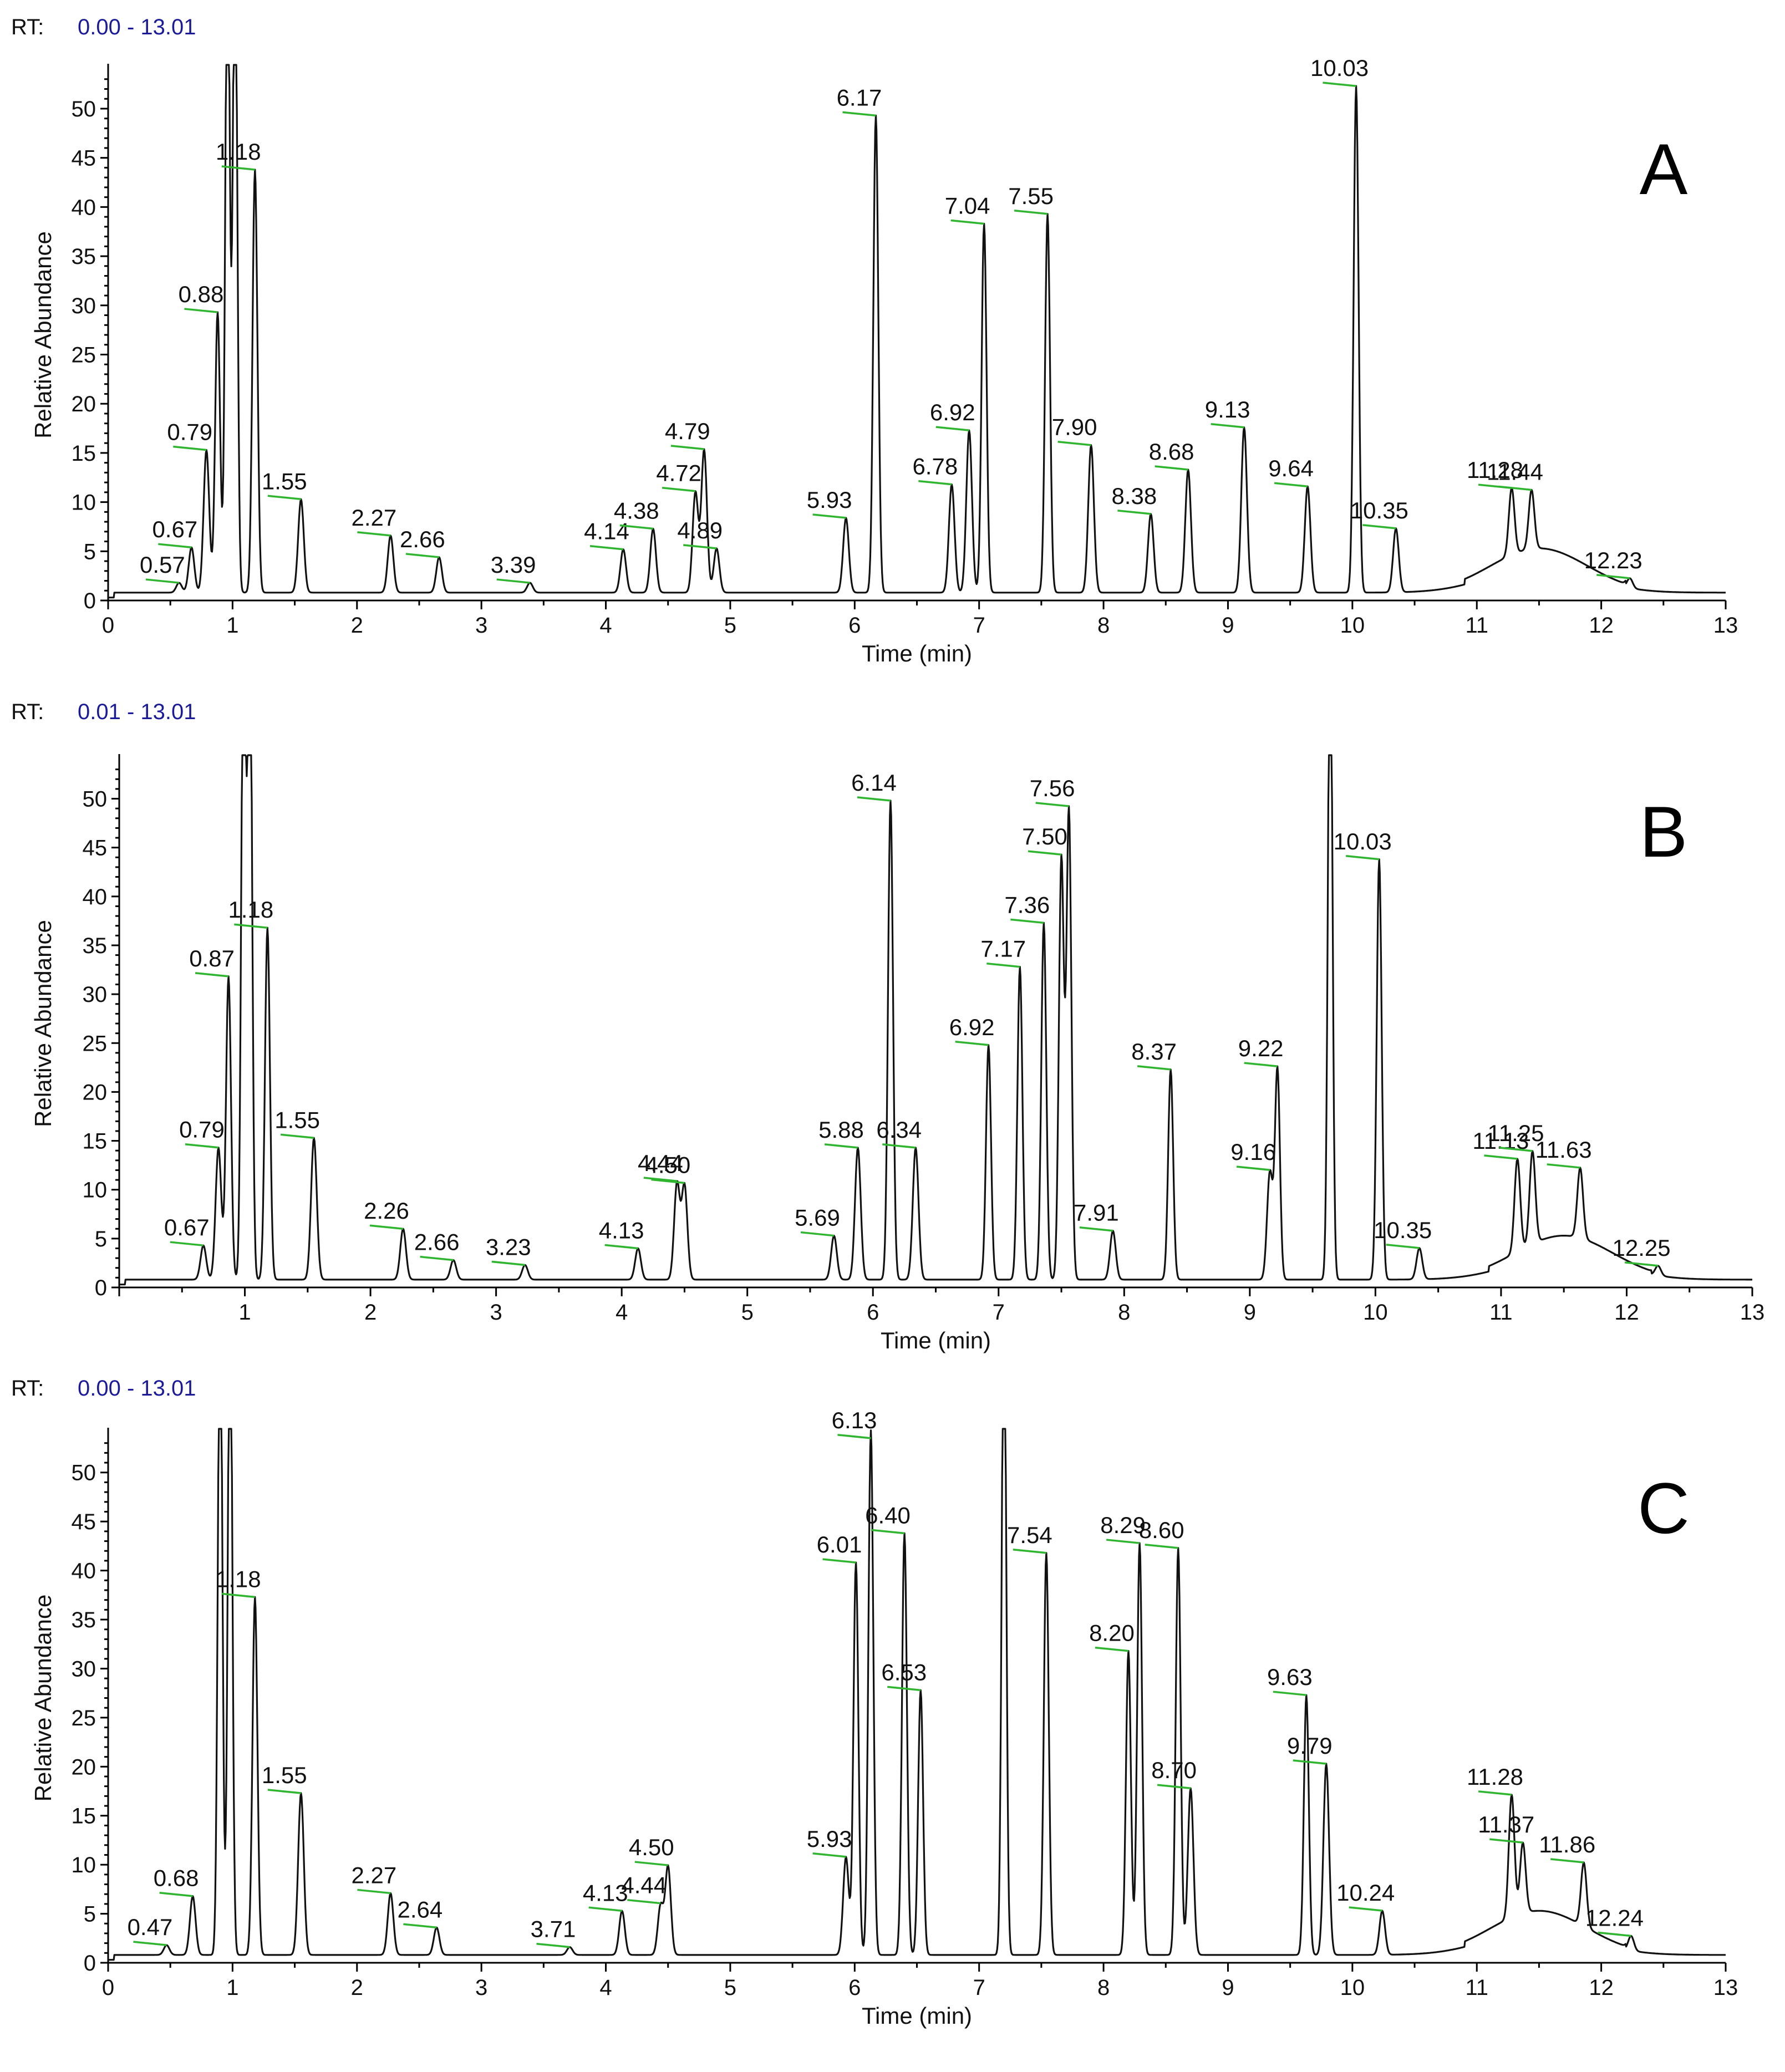 The height and width of the screenshot is (2072, 1785). Describe the element at coordinates (1495, 1777) in the screenshot. I see `peak-label: 11.28` at that location.